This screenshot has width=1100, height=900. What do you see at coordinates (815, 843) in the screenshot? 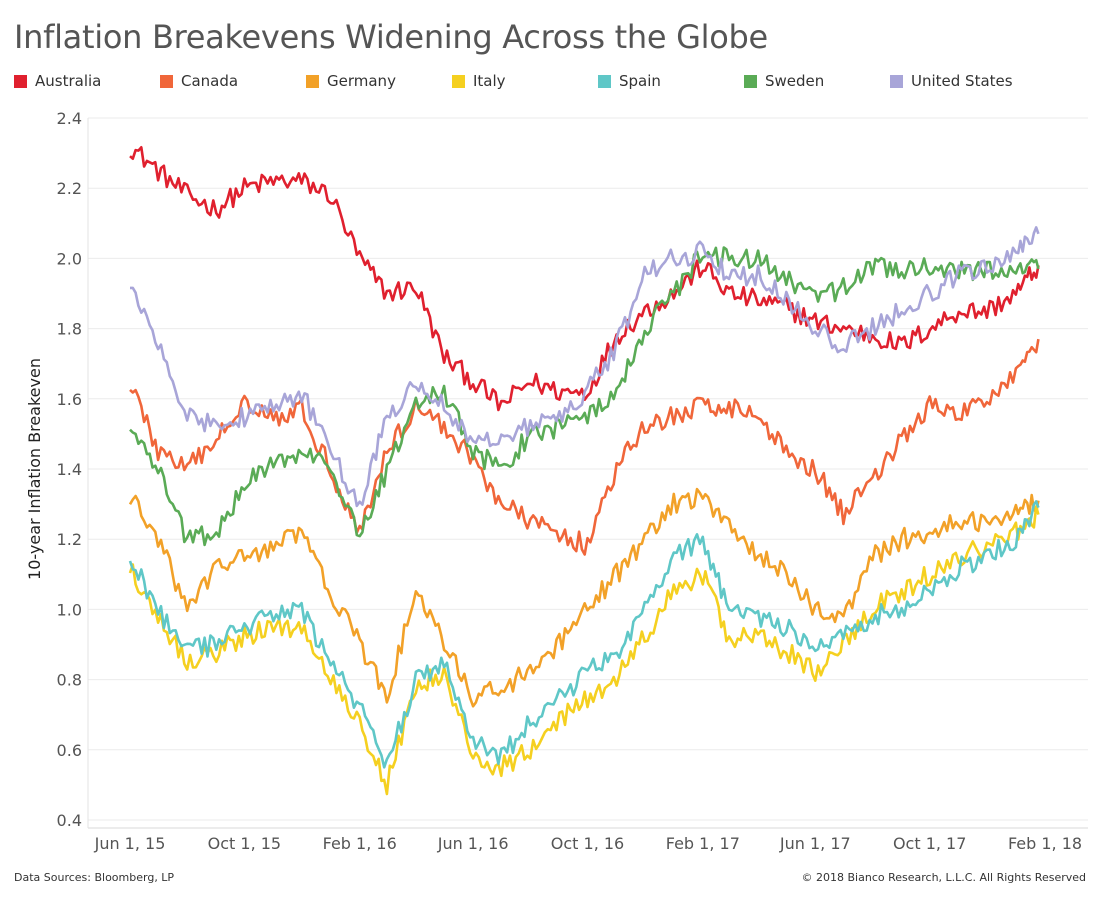
I see `x-tick-label: Jun 1, 17` at bounding box center [815, 843].